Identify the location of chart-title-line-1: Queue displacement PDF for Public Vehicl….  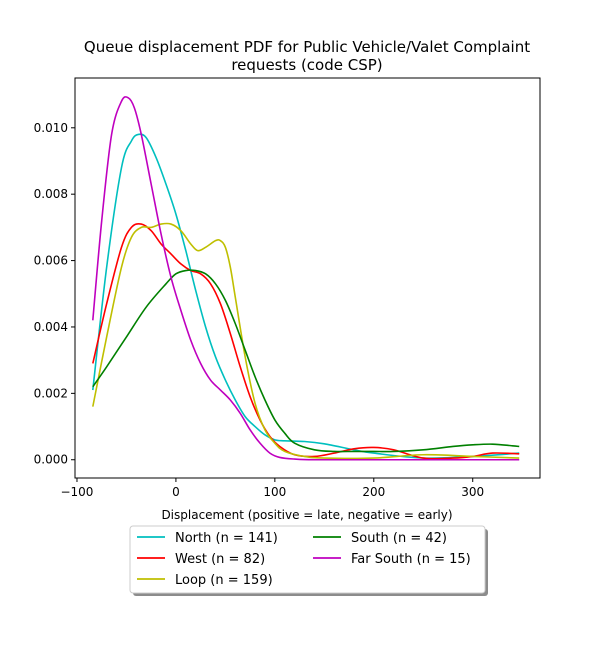
(307, 47).